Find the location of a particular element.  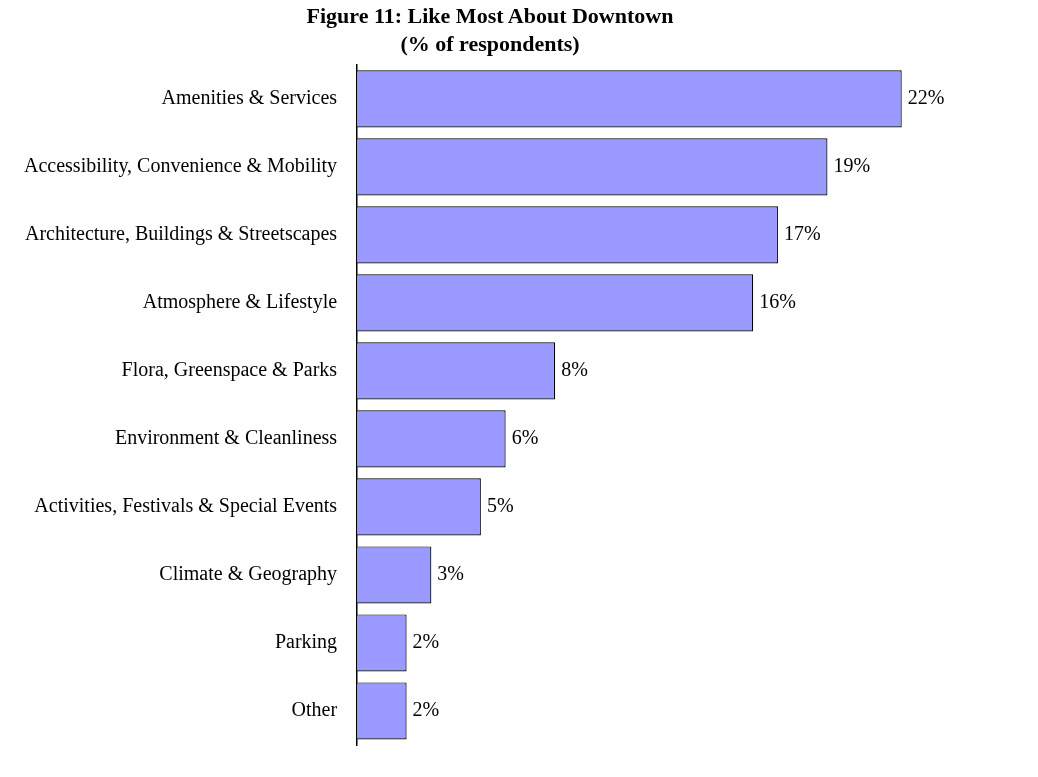

y-tick-label: Activities, Festivals & Special Events is located at coordinates (186, 506).